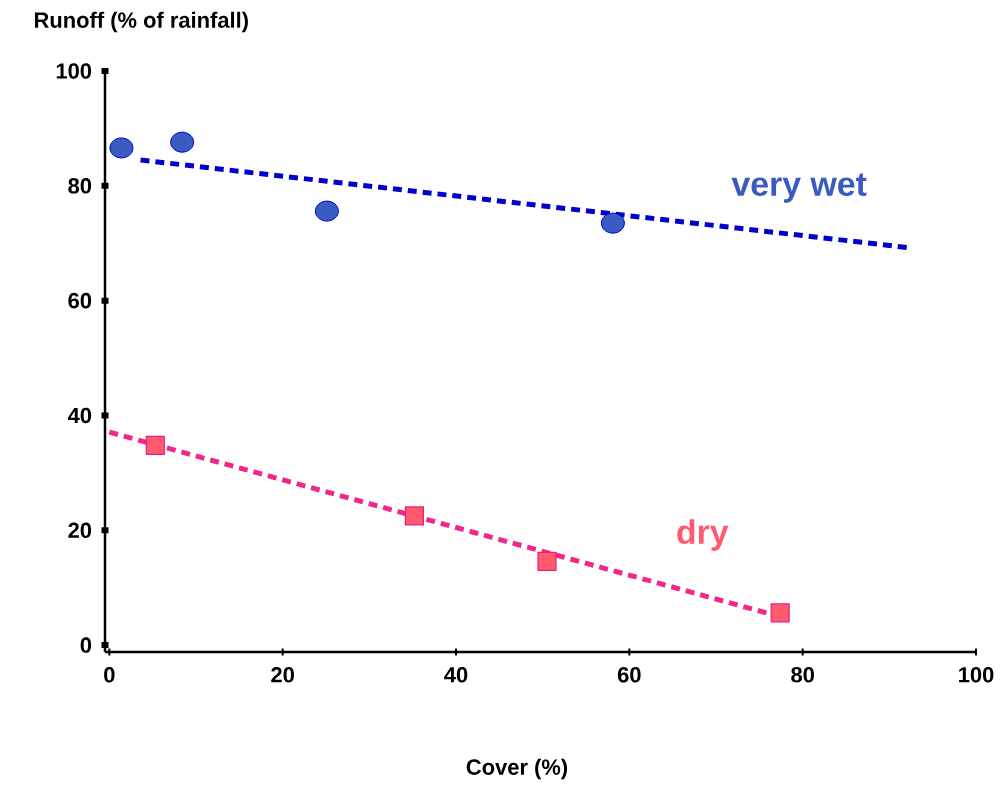  Describe the element at coordinates (703, 535) in the screenshot. I see `text: dry` at that location.